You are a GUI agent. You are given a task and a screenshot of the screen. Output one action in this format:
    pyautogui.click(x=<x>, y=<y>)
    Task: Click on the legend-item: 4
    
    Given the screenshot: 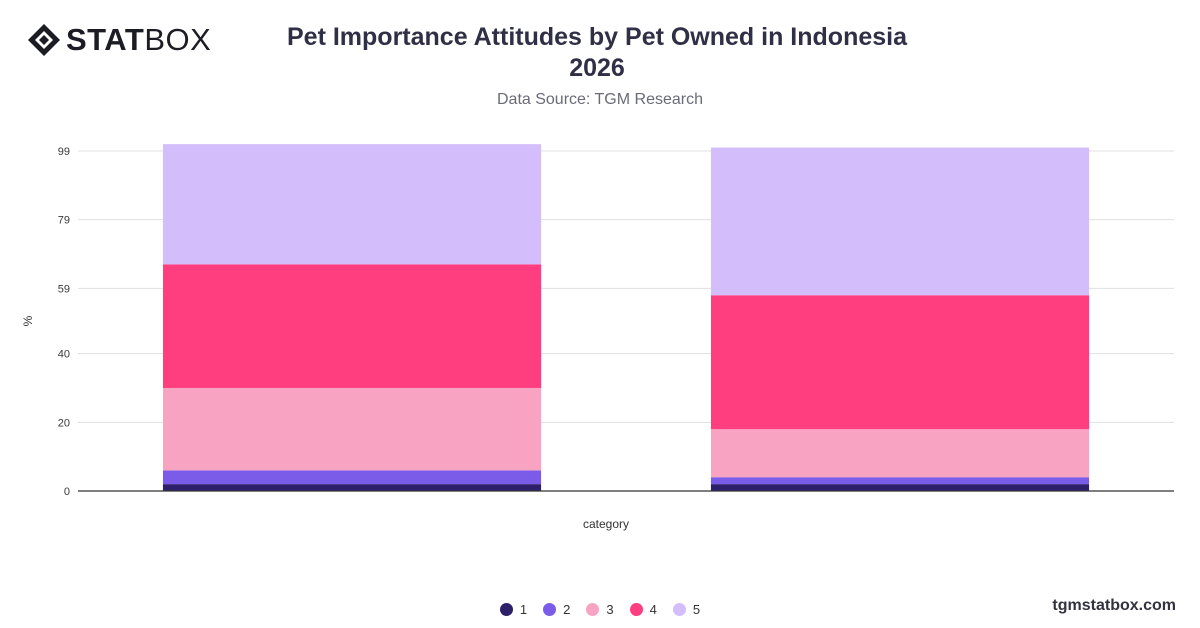 What is the action you would take?
    pyautogui.click(x=643, y=609)
    